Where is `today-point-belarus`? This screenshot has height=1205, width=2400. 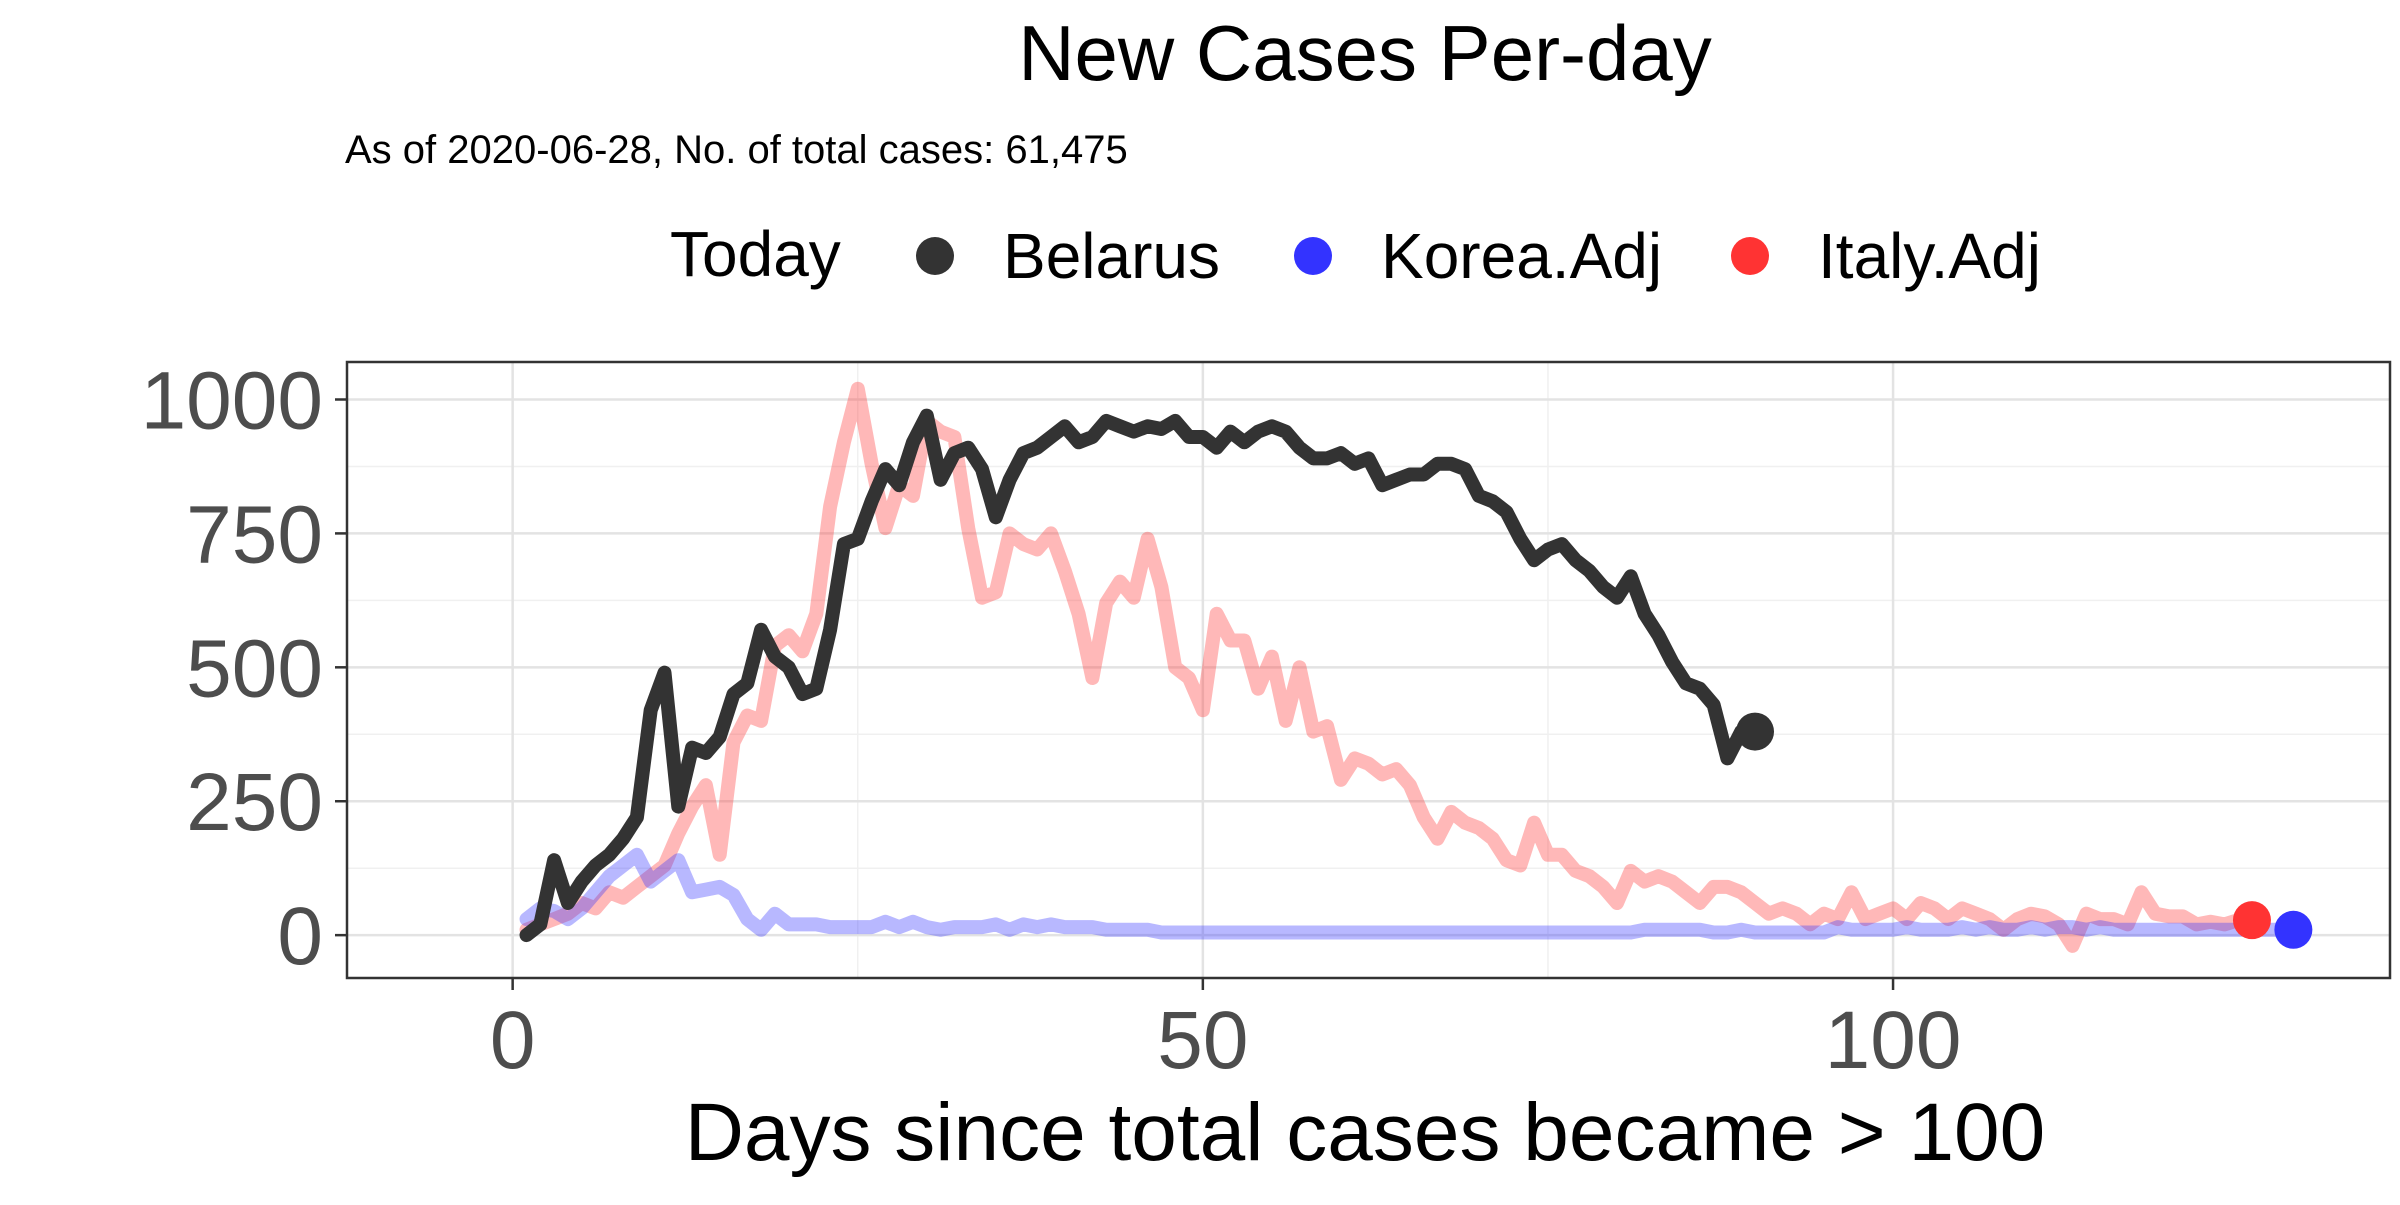
today-point-belarus is located at coordinates (1755, 731).